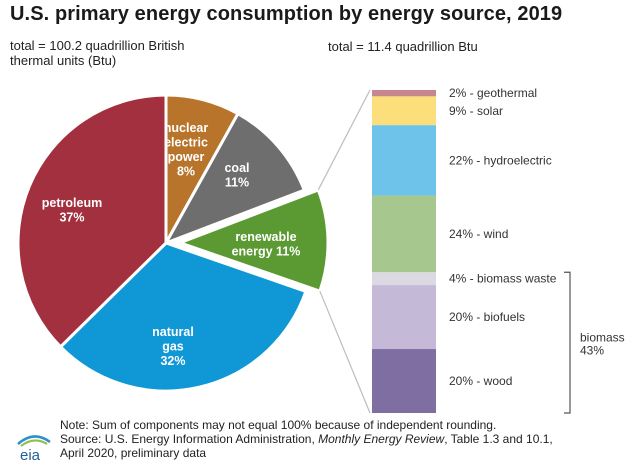 The width and height of the screenshot is (640, 476). What do you see at coordinates (493, 93) in the screenshot?
I see `bar-label-geothermal: 2% - geothermal` at bounding box center [493, 93].